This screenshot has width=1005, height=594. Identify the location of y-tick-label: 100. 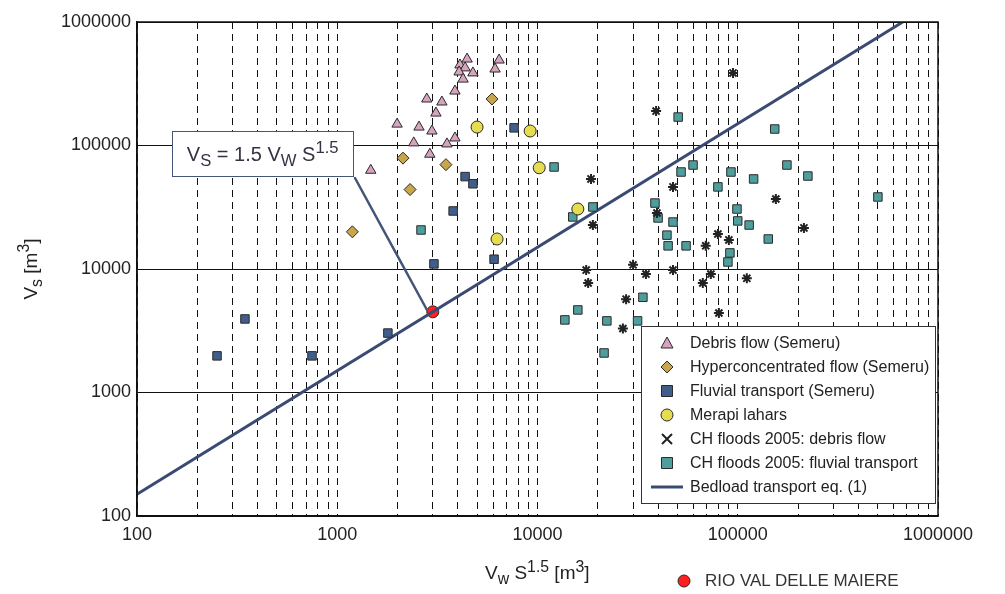
(115, 514).